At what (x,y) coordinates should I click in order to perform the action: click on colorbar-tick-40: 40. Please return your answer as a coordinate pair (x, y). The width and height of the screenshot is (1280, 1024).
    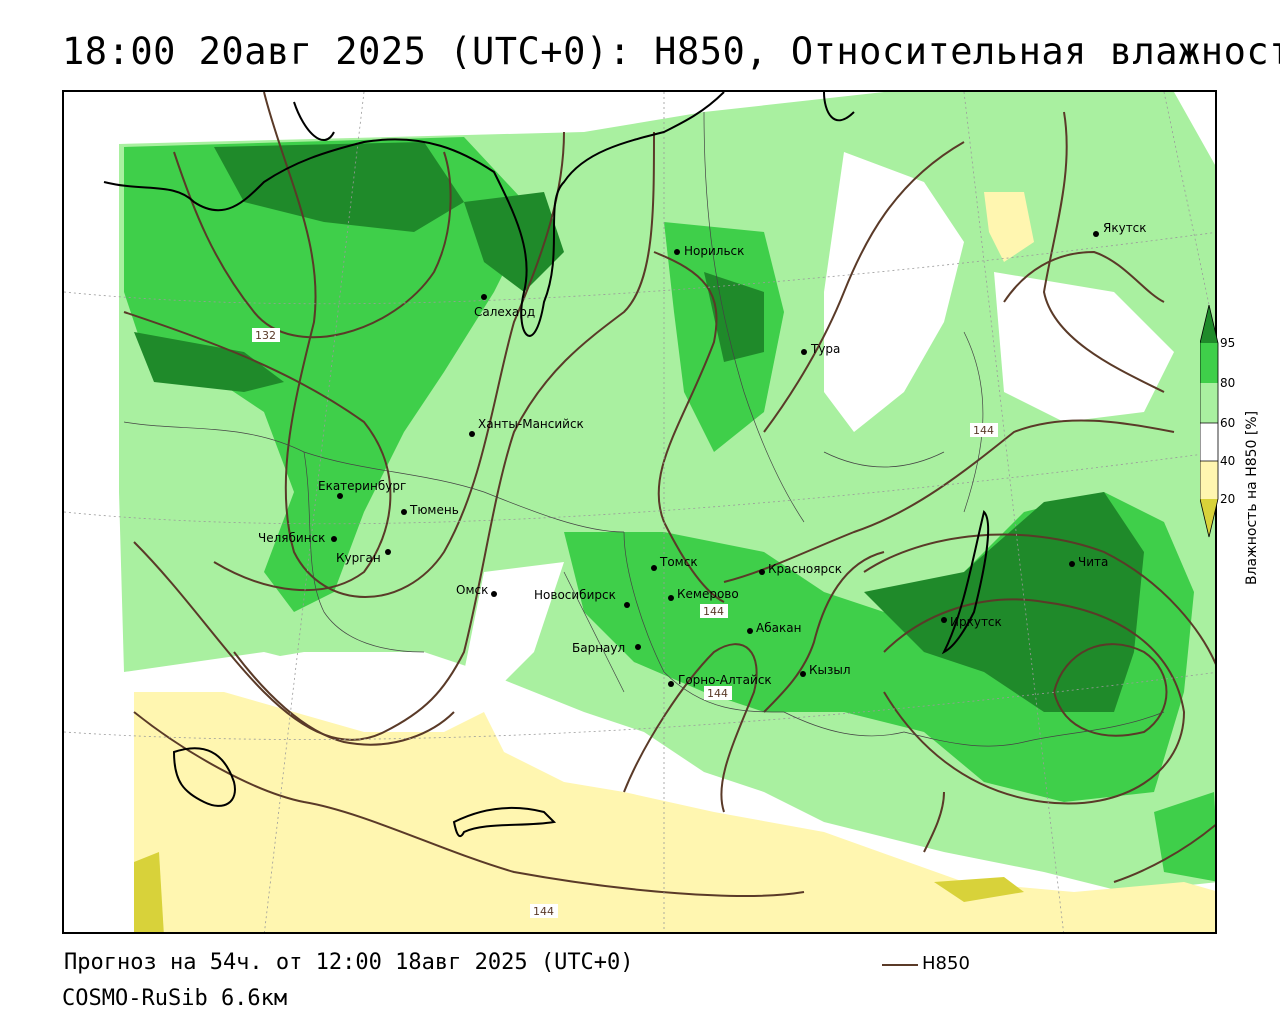
    Looking at the image, I should click on (1227, 461).